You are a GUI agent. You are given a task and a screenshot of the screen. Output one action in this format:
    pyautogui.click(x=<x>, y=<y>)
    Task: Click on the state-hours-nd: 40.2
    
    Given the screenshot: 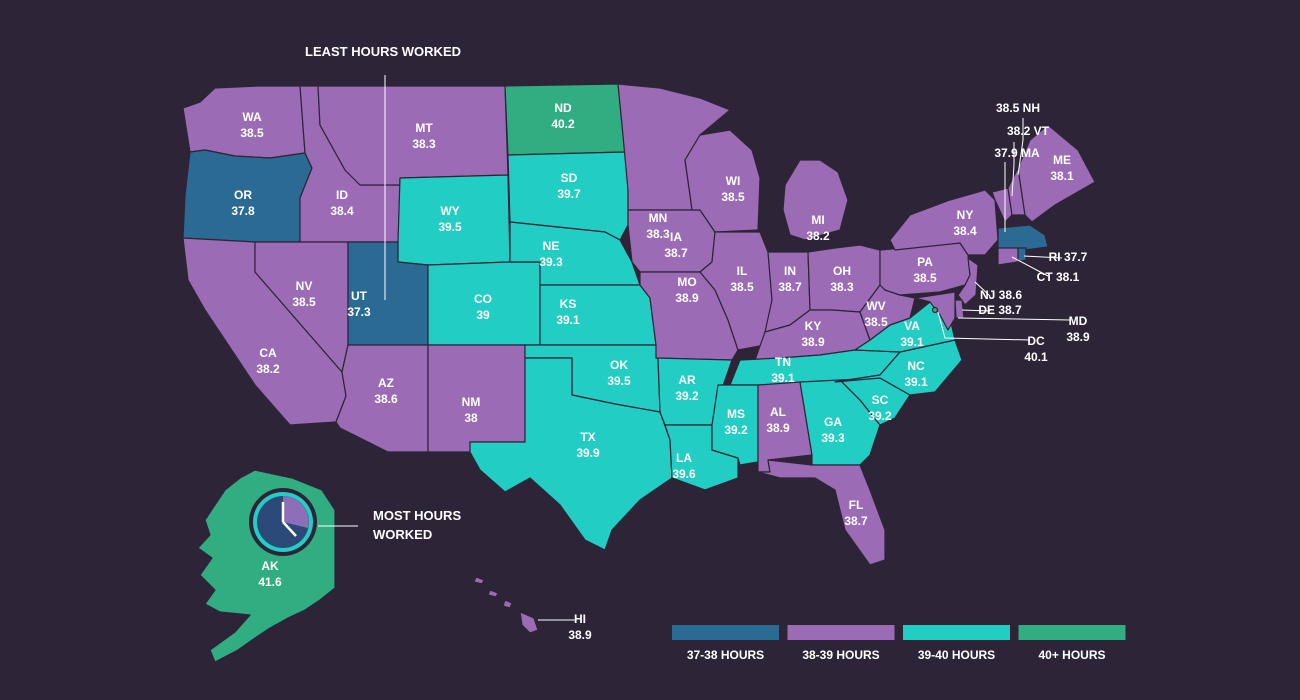 What is the action you would take?
    pyautogui.click(x=563, y=124)
    